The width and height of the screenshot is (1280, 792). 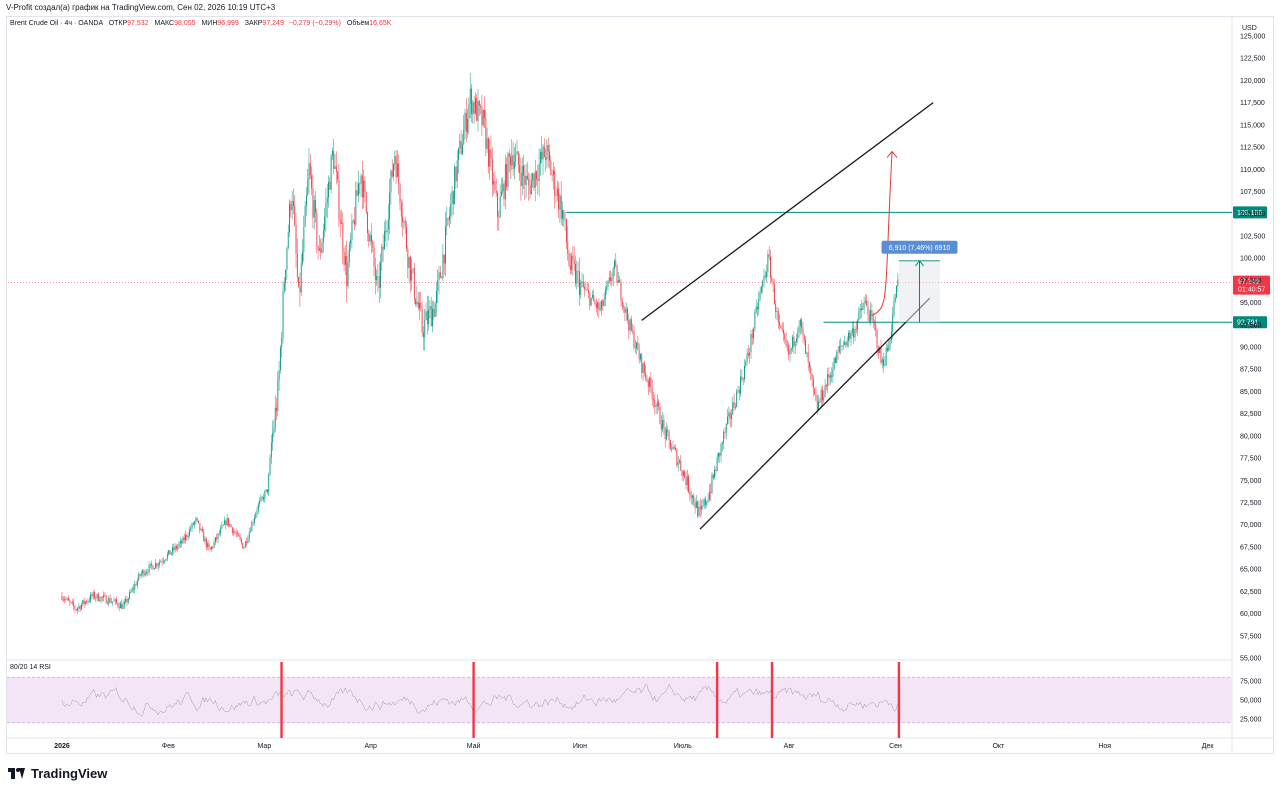 What do you see at coordinates (1251, 682) in the screenshot?
I see `rsi-tick-label: 75,000` at bounding box center [1251, 682].